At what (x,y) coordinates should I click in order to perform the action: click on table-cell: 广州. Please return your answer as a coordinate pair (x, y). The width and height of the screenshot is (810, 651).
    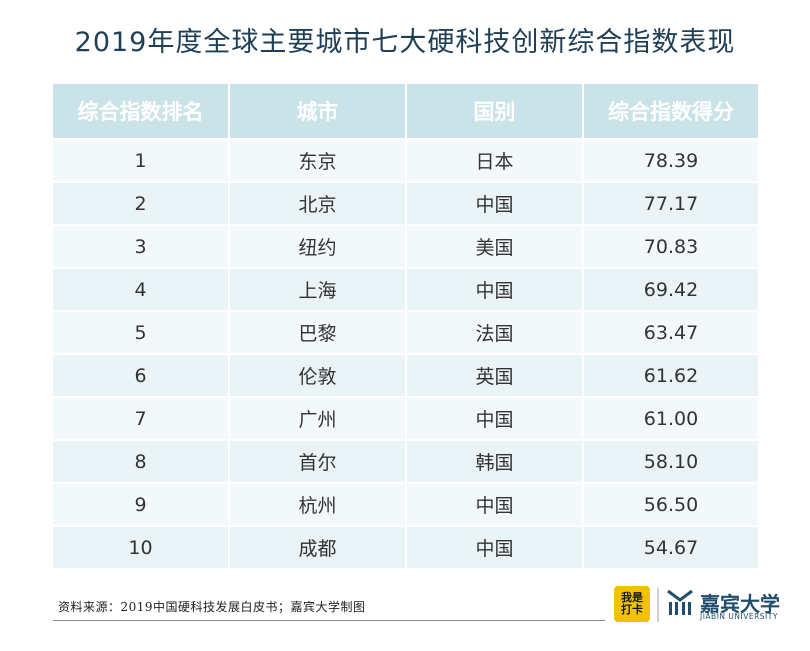
    Looking at the image, I should click on (318, 417).